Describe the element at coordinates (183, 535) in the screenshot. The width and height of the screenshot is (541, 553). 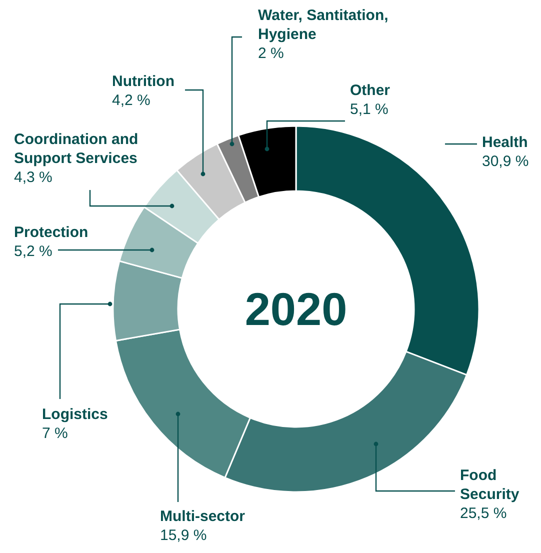
I see `data-label: 15,9 %` at that location.